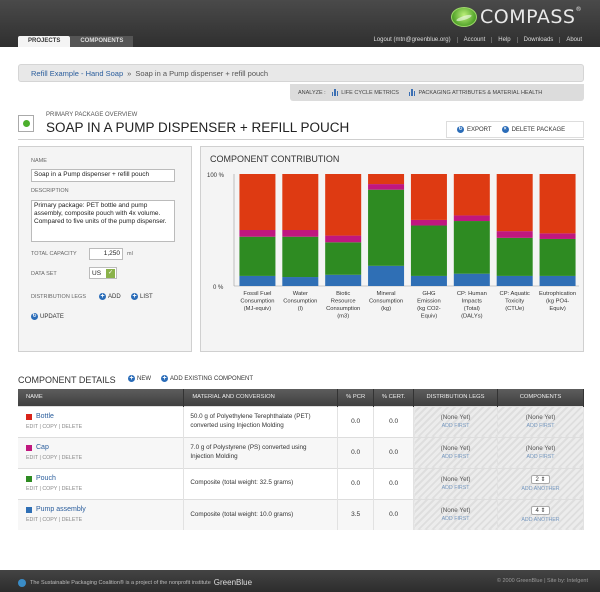 The image size is (600, 592). I want to click on page-title: SOAP IN A PUMP DISPENSER + REFILL POUCH, so click(198, 127).